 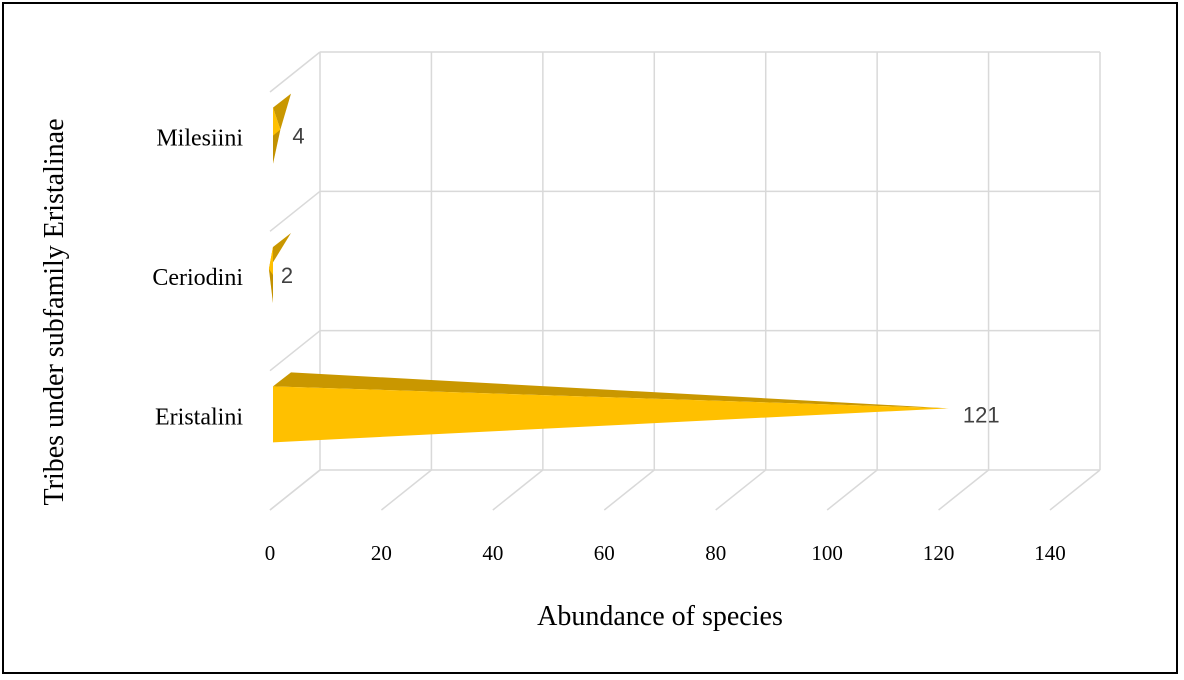 I want to click on x-tick-label: 60, so click(x=604, y=553).